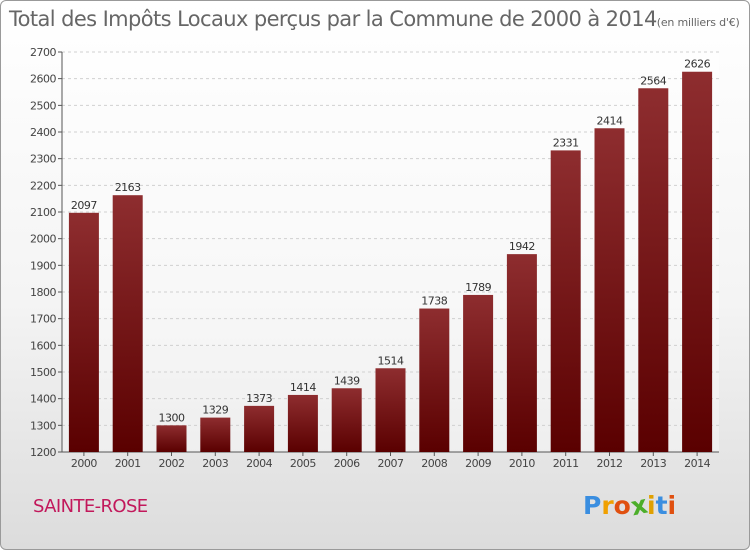  I want to click on x-tick-label: 2001, so click(128, 463).